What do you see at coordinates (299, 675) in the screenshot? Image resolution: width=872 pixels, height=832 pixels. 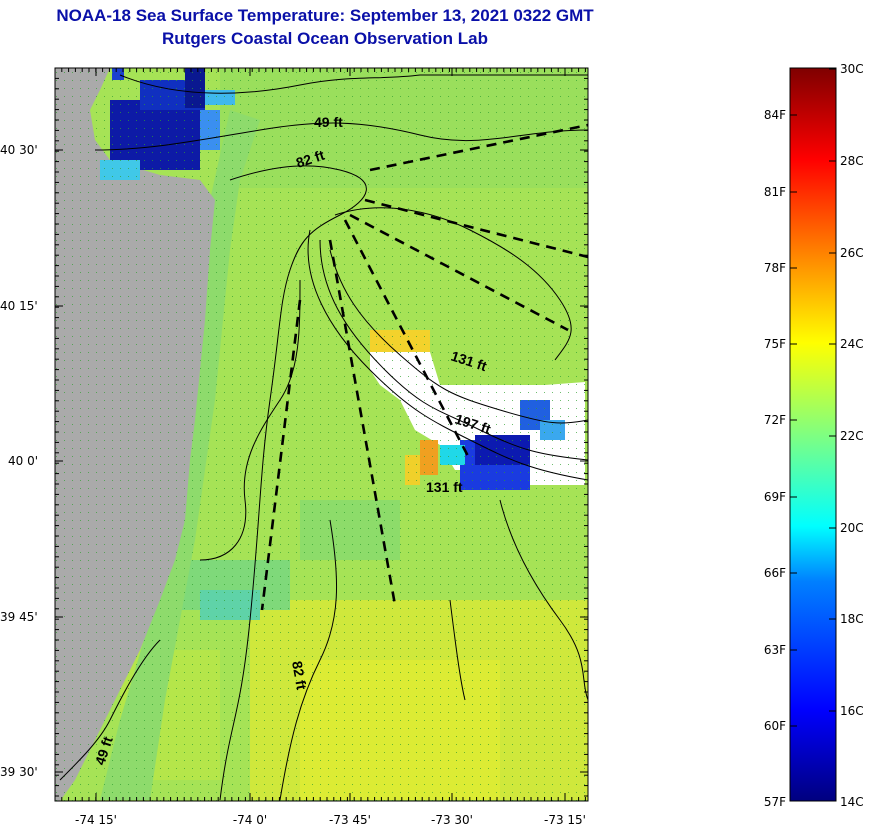 I see `contour-label: 82 ft` at bounding box center [299, 675].